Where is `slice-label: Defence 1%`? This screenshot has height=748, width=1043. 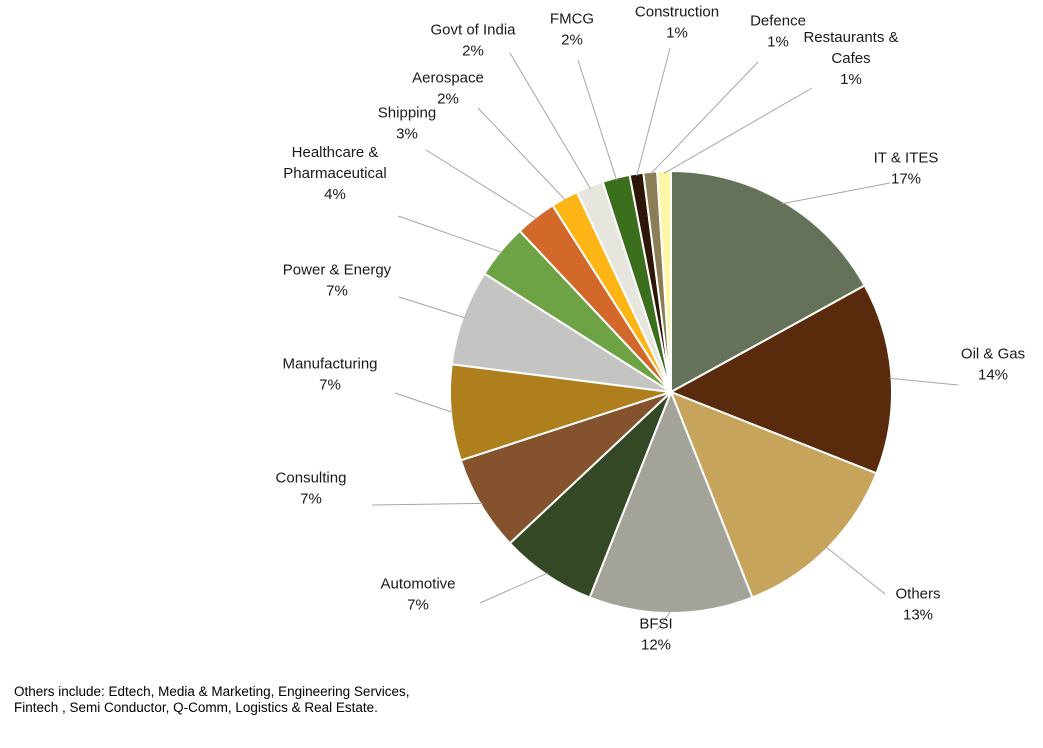 slice-label: Defence 1% is located at coordinates (778, 32).